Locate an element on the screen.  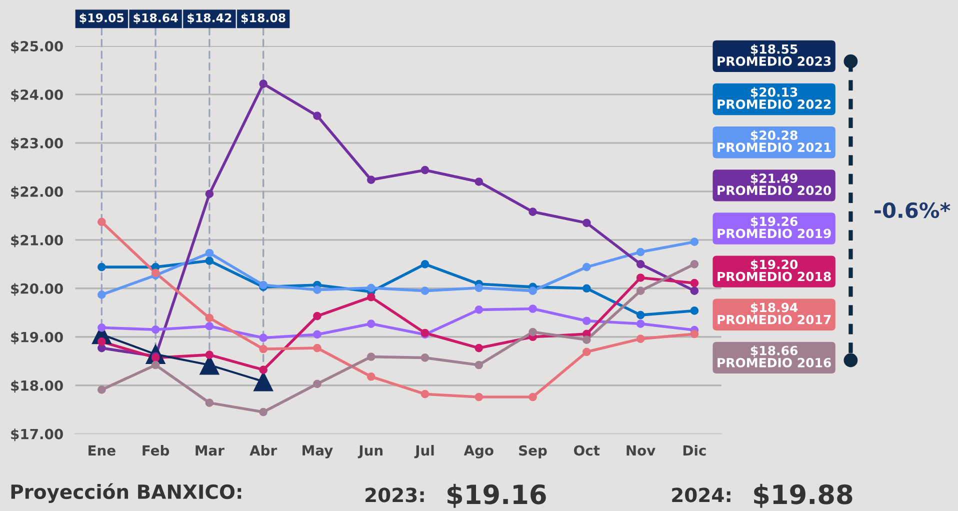
data-label: $19.05 is located at coordinates (102, 18).